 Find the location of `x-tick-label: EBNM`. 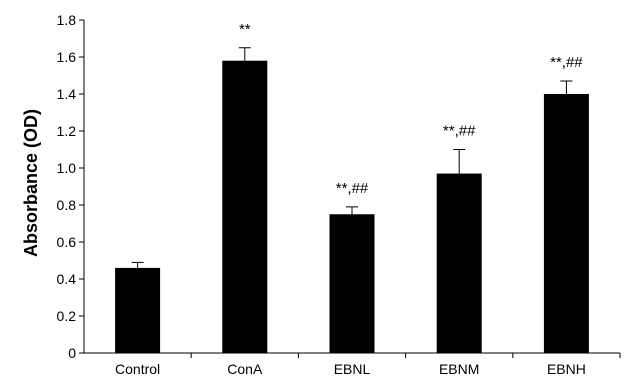

x-tick-label: EBNM is located at coordinates (459, 369).